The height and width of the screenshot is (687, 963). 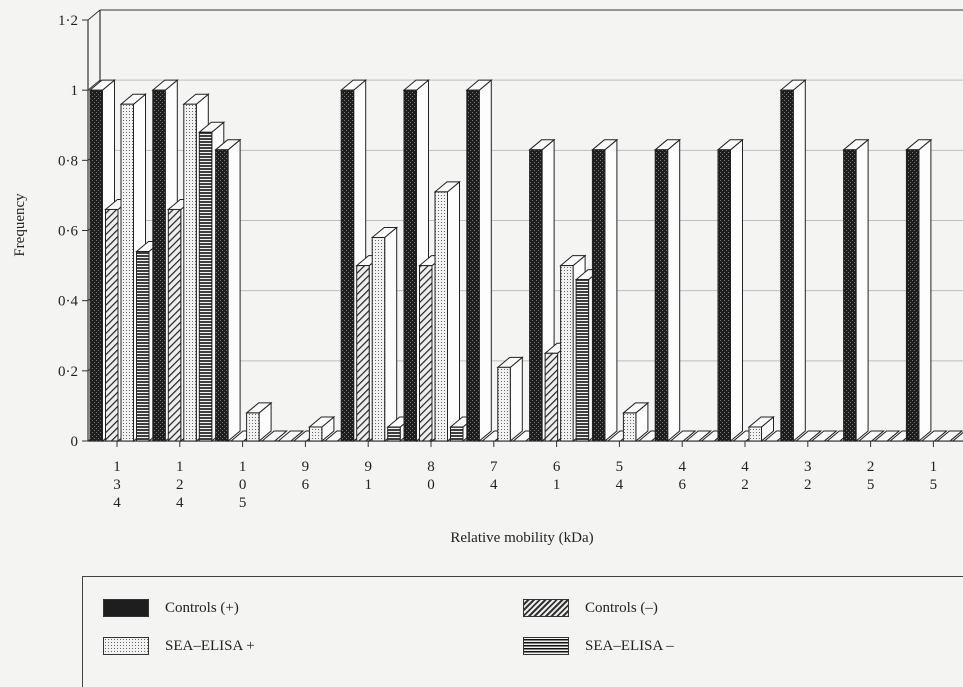 I want to click on y-tick-label: 0·8, so click(x=68, y=161).